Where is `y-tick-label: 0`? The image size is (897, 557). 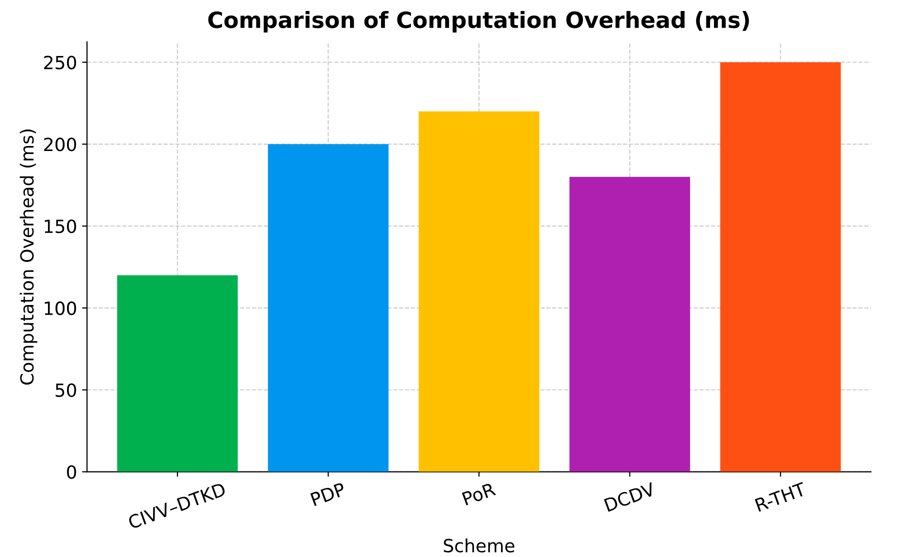
y-tick-label: 0 is located at coordinates (71, 472).